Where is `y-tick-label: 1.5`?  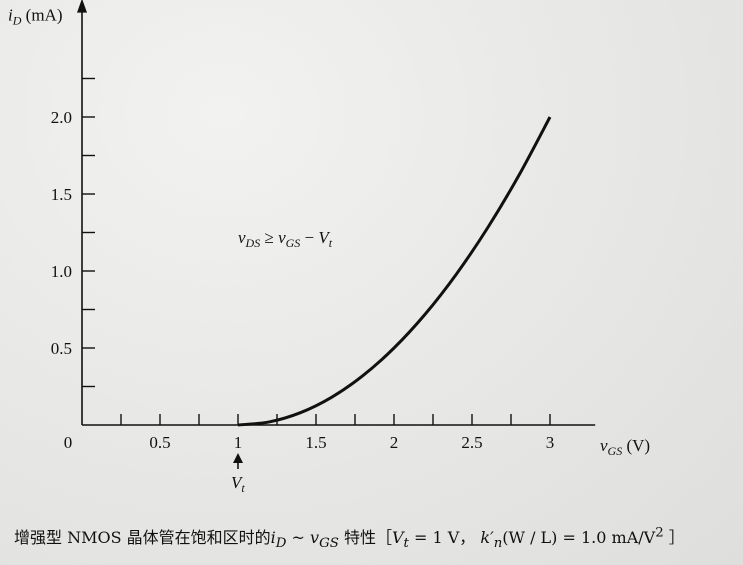 y-tick-label: 1.5 is located at coordinates (61, 194).